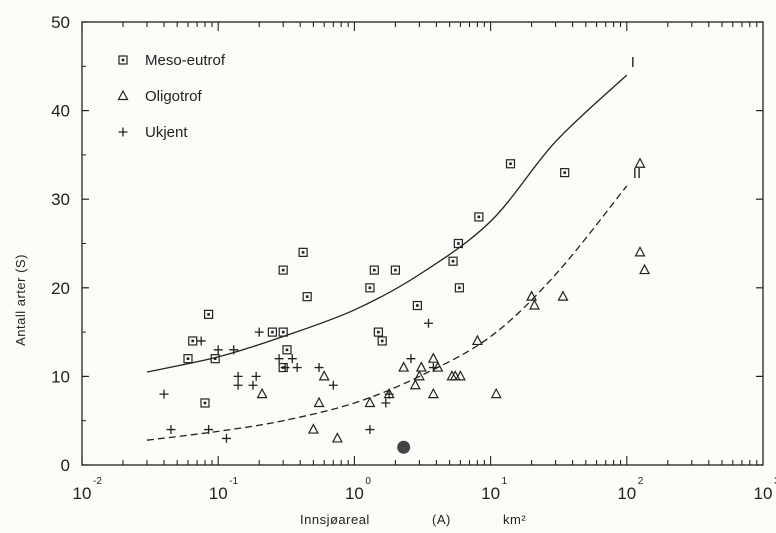 Image resolution: width=776 pixels, height=533 pixels. Describe the element at coordinates (60, 288) in the screenshot. I see `y-tick-label: 20` at that location.